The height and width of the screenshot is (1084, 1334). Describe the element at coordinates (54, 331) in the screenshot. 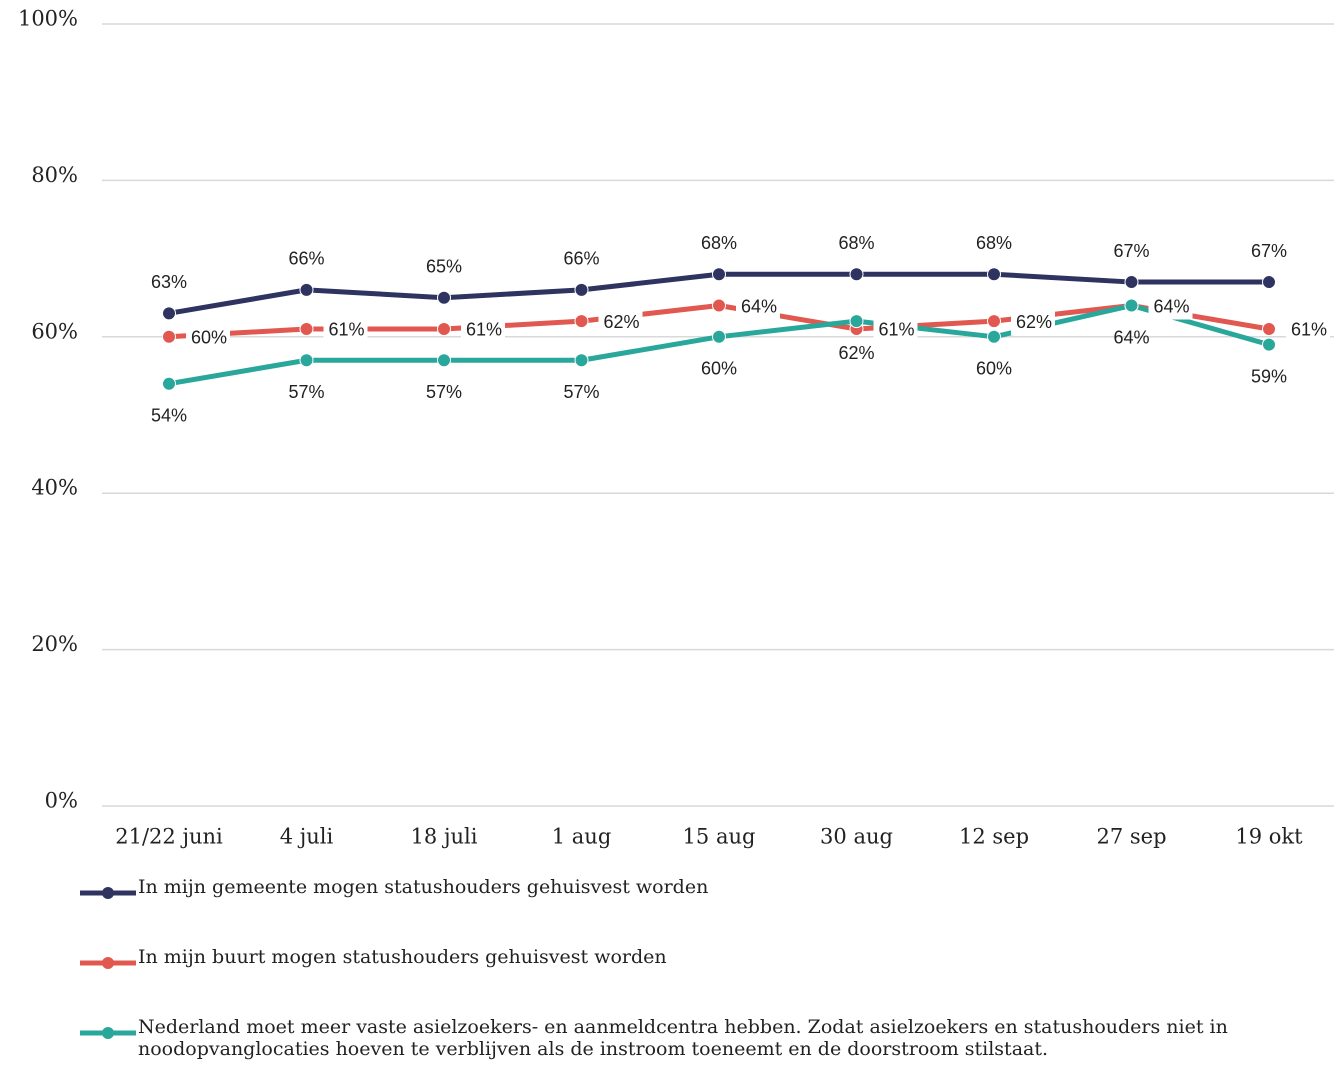

I see `y-tick-label: 60%` at that location.